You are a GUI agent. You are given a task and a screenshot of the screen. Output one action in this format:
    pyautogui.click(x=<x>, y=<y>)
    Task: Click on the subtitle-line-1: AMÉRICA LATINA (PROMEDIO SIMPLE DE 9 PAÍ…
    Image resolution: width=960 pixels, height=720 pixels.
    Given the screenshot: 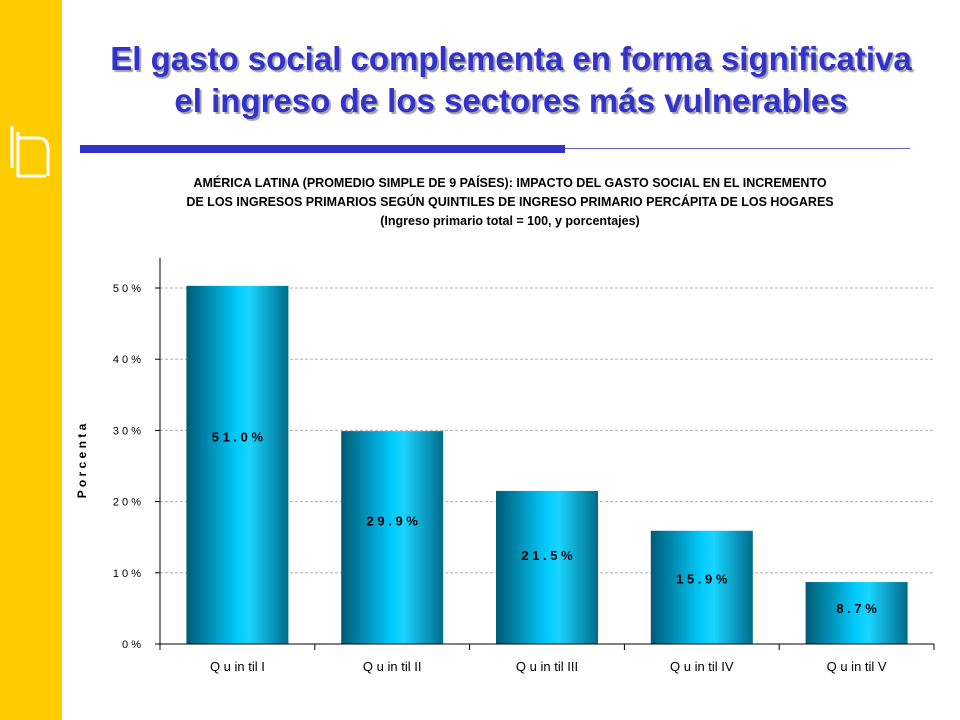 What is the action you would take?
    pyautogui.click(x=510, y=183)
    